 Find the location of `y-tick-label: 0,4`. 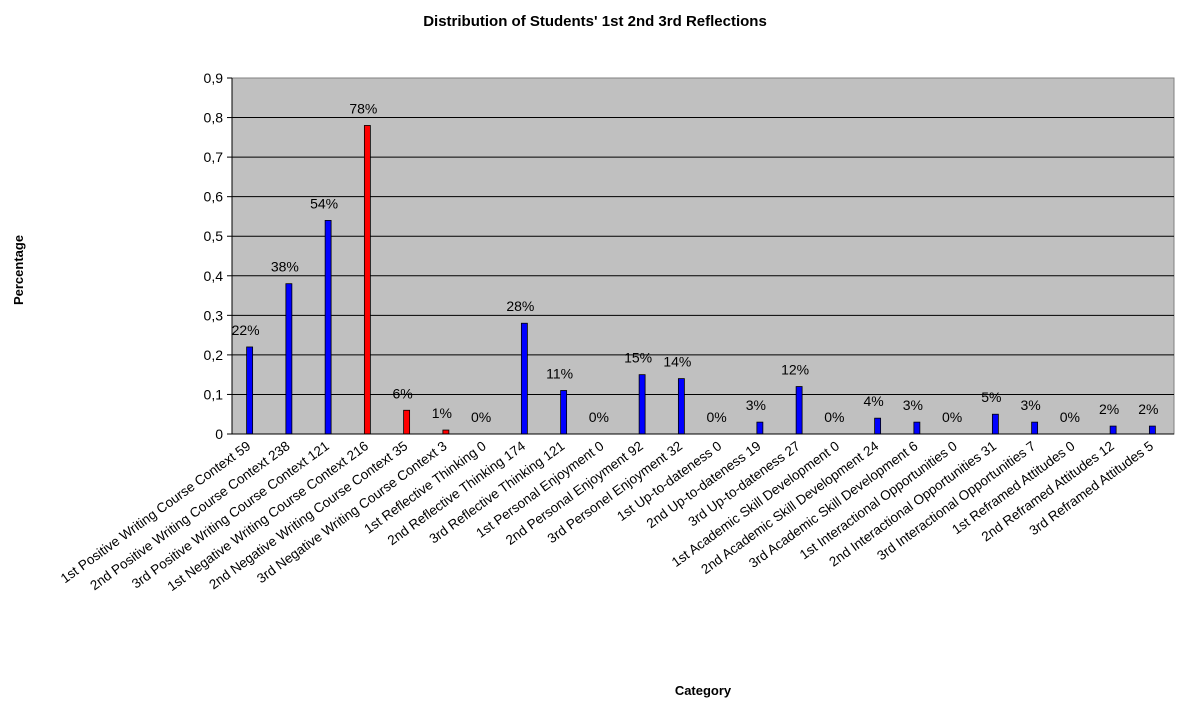

y-tick-label: 0,4 is located at coordinates (214, 276).